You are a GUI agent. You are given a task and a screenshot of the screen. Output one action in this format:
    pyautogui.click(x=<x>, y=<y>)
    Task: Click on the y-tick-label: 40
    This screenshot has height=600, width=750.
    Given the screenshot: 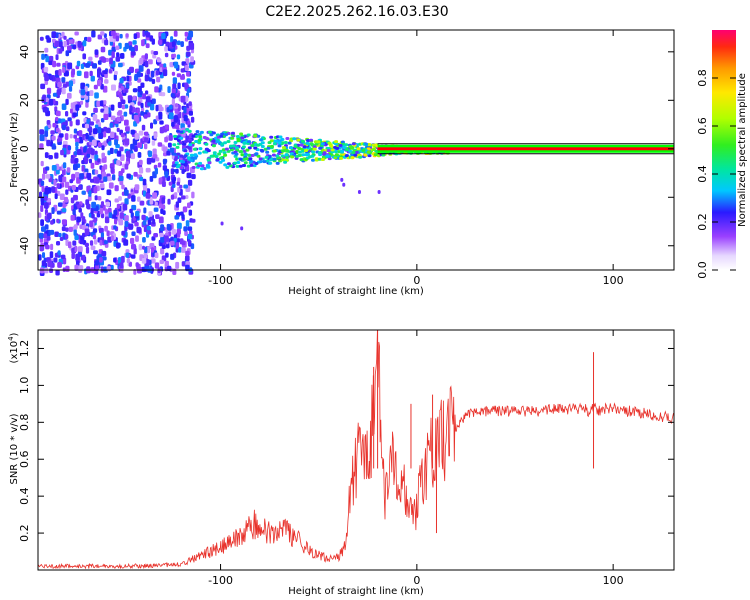 What is the action you would take?
    pyautogui.click(x=24, y=52)
    